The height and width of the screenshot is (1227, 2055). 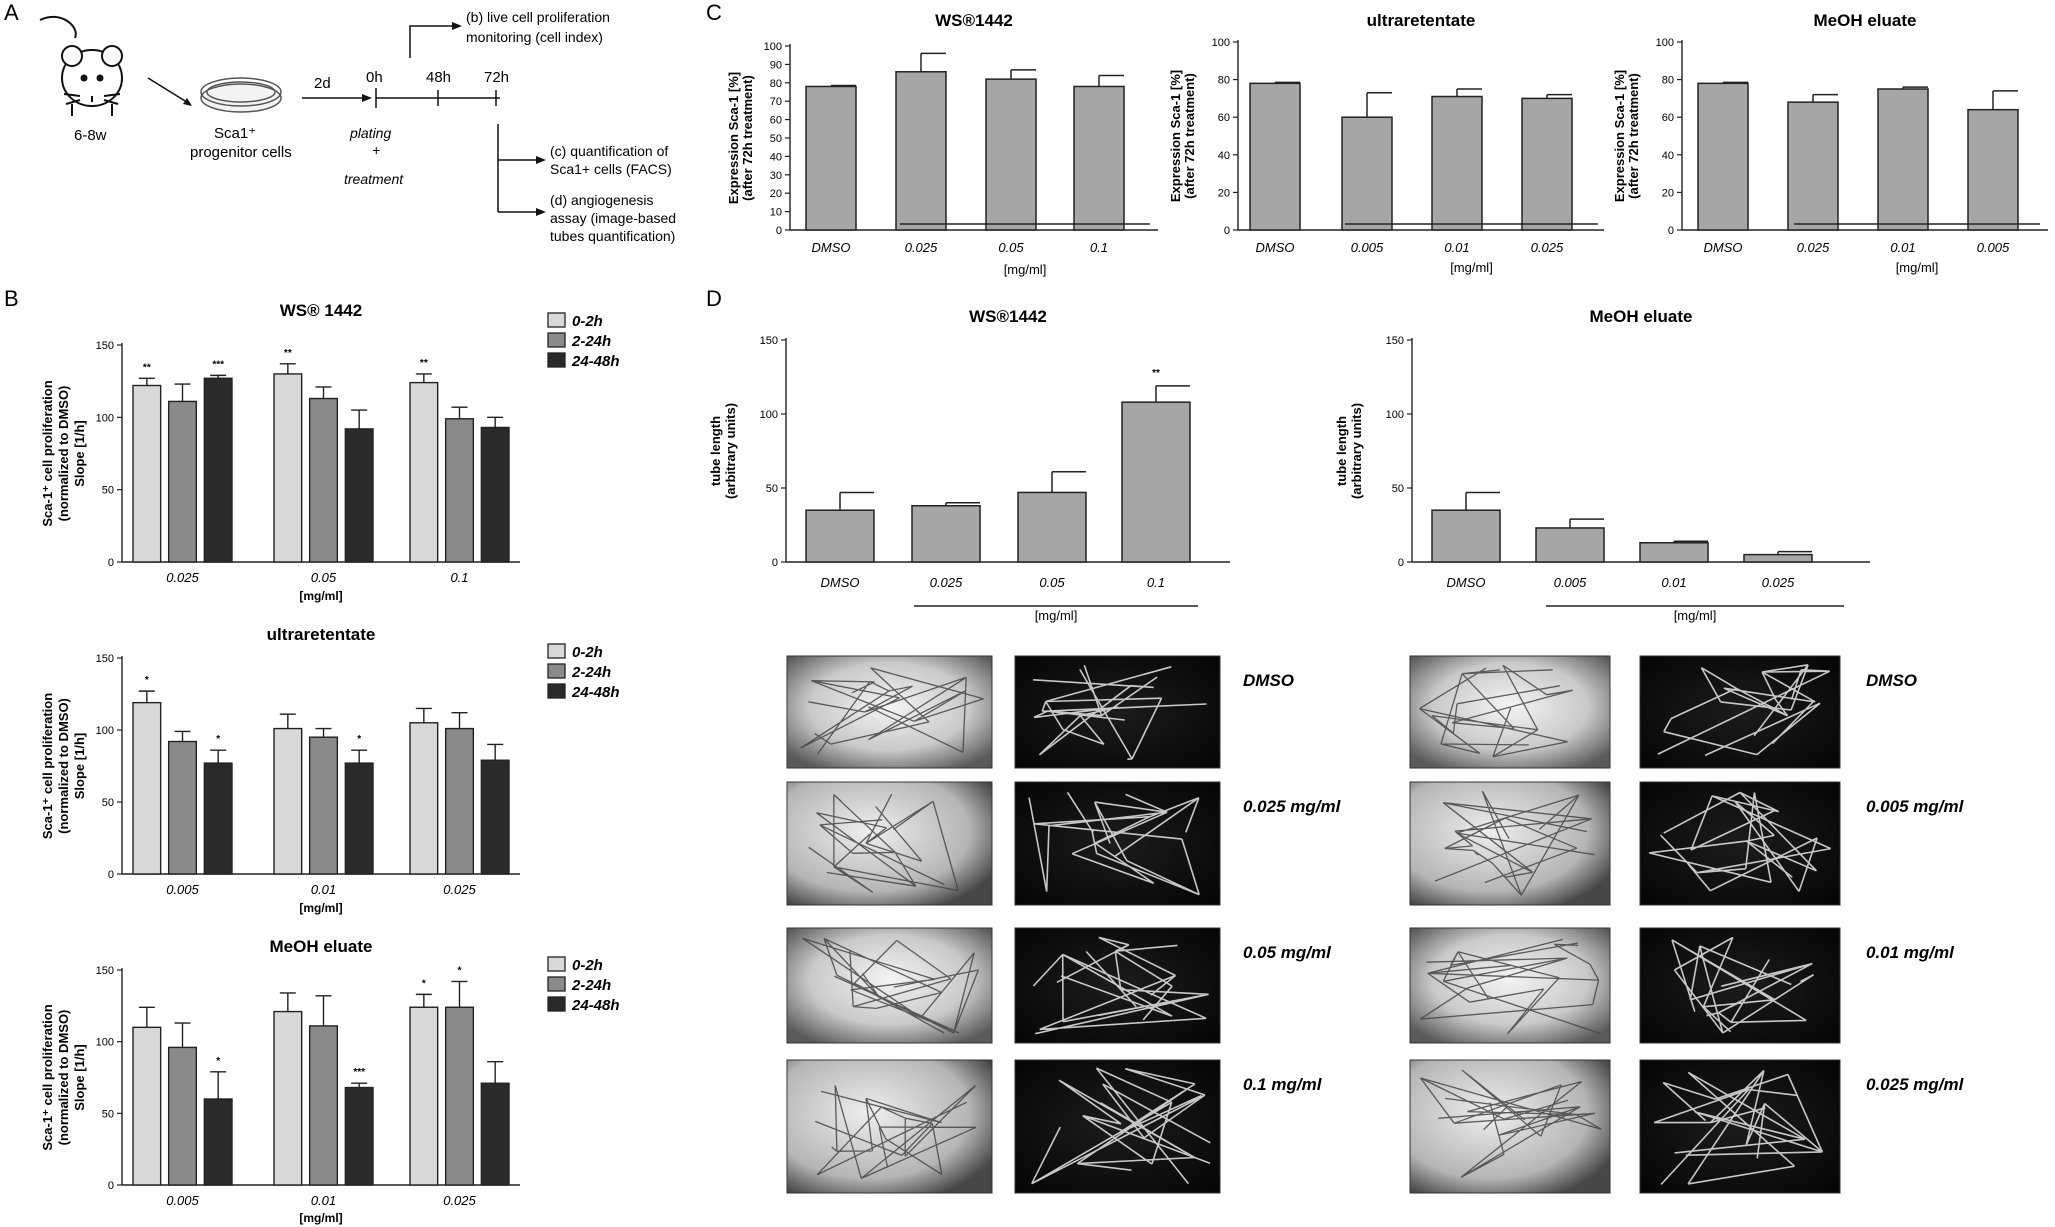 What do you see at coordinates (1668, 118) in the screenshot?
I see `y-tick-label: 60` at bounding box center [1668, 118].